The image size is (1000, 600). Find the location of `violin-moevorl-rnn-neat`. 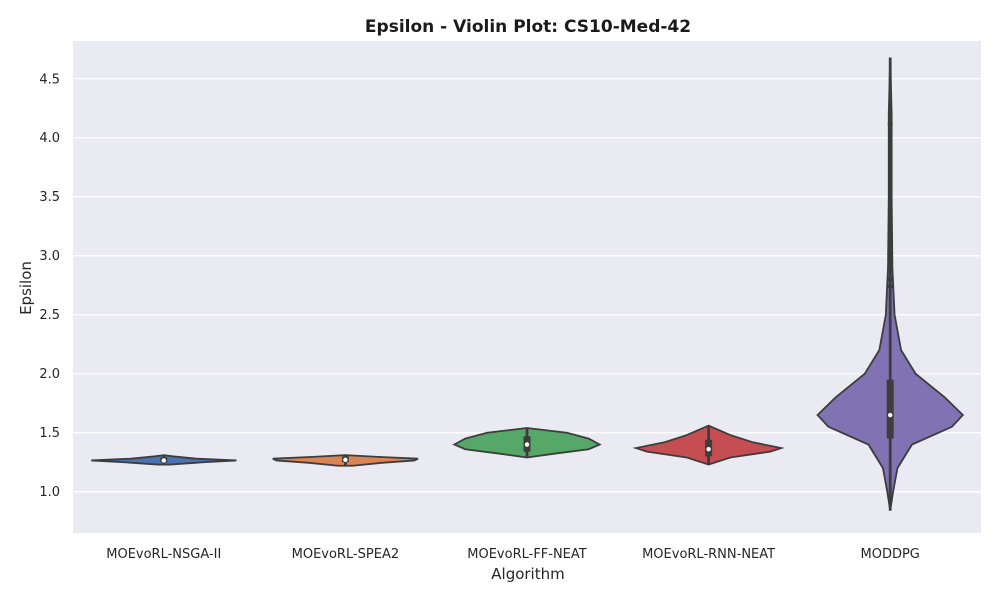

violin-moevorl-rnn-neat is located at coordinates (708, 445).